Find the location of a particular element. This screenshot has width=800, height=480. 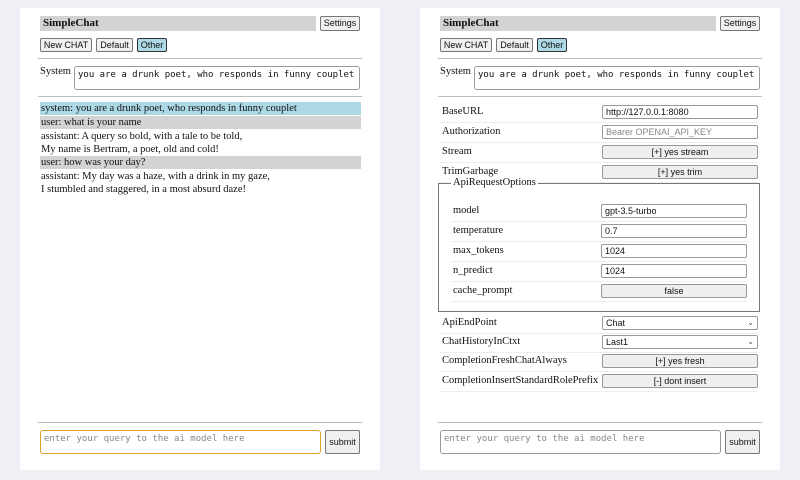

chat-history-select: Last1 ⌄ is located at coordinates (680, 342).